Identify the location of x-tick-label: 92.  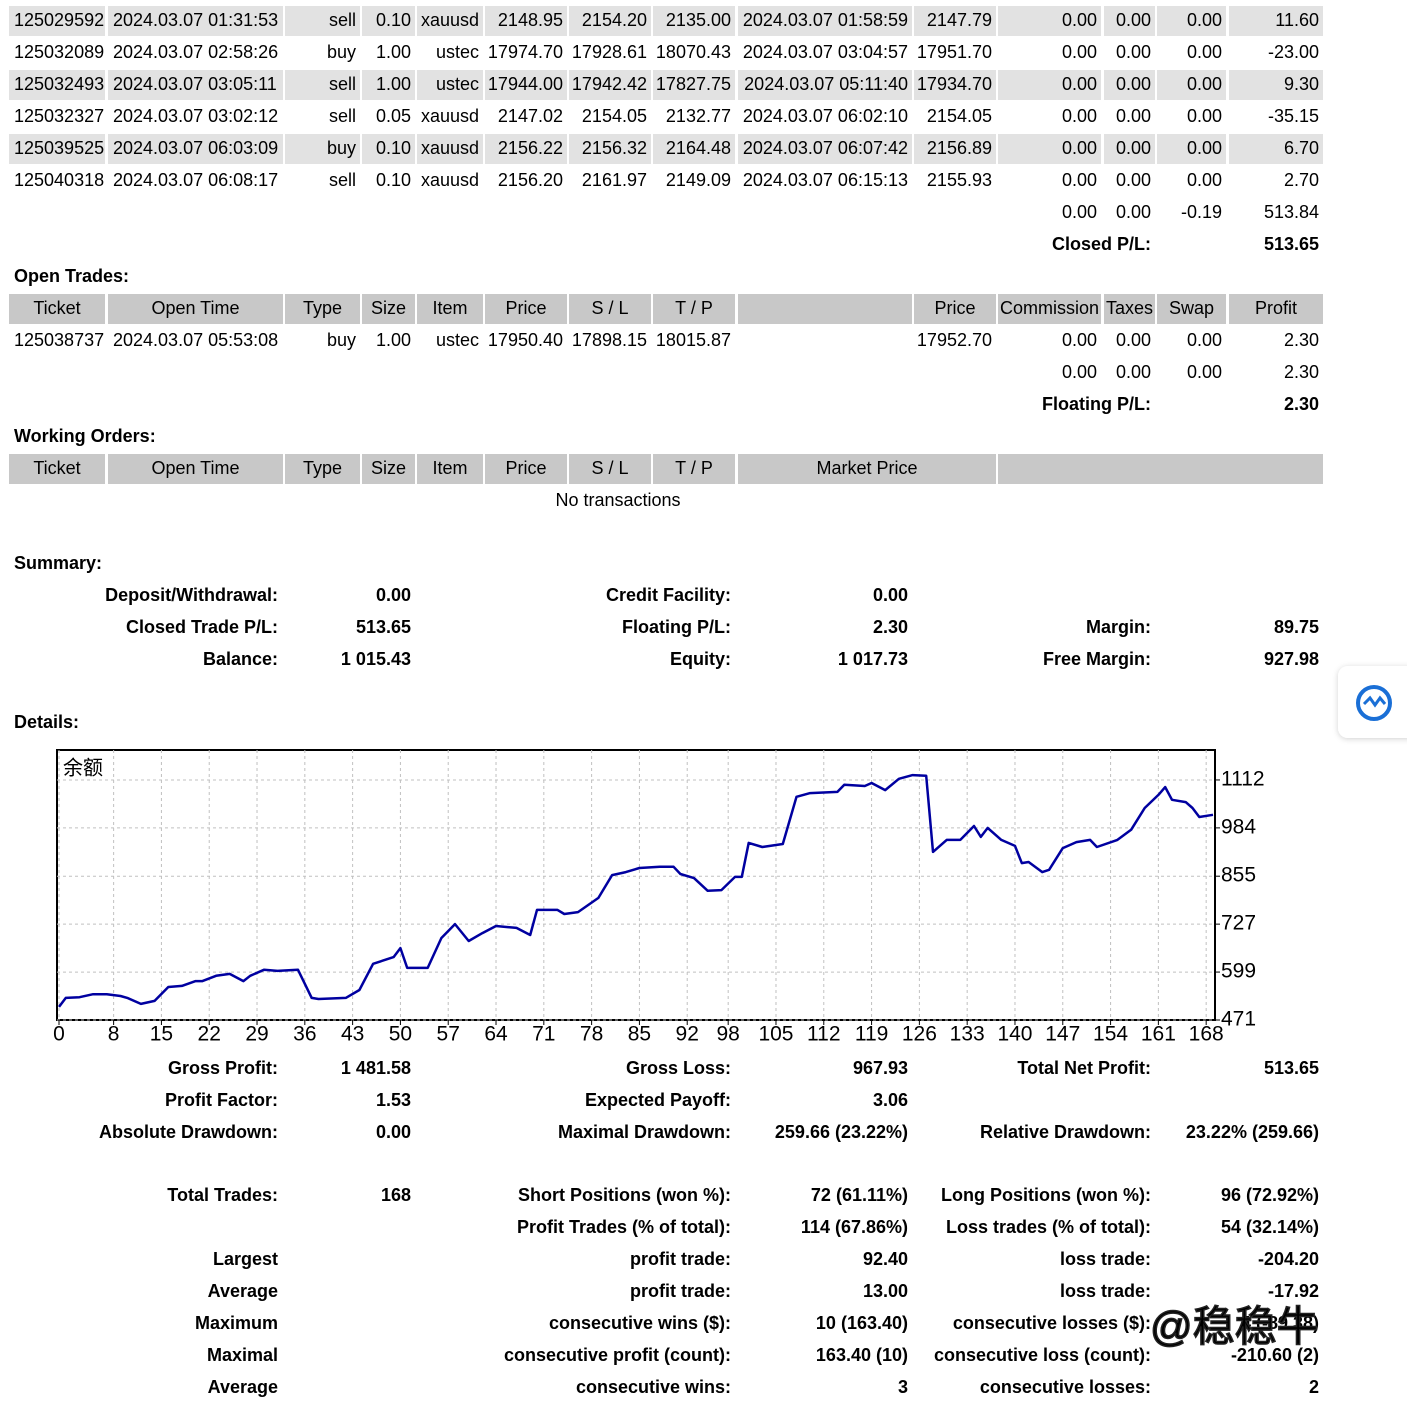
(687, 1034).